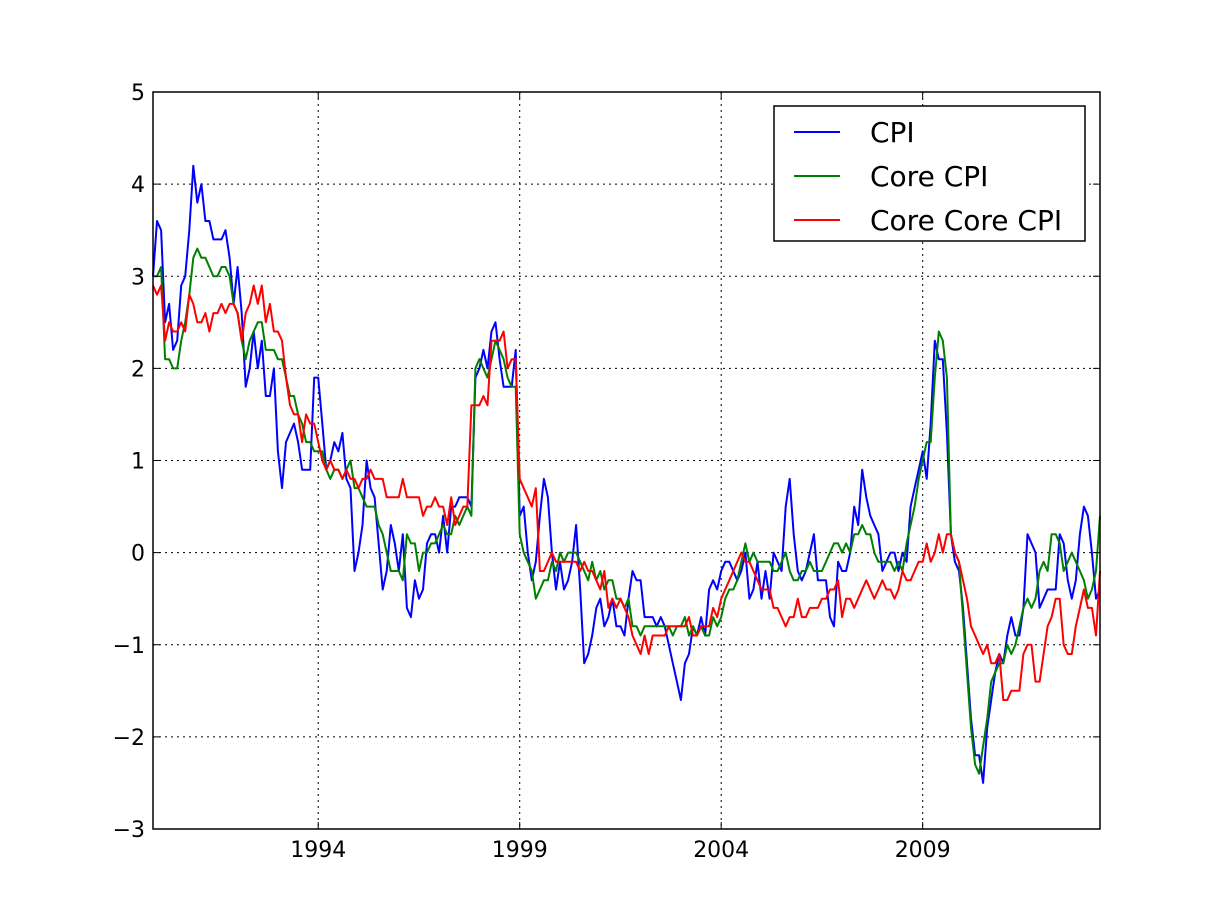  Describe the element at coordinates (520, 850) in the screenshot. I see `x-tick-label: 1999` at that location.